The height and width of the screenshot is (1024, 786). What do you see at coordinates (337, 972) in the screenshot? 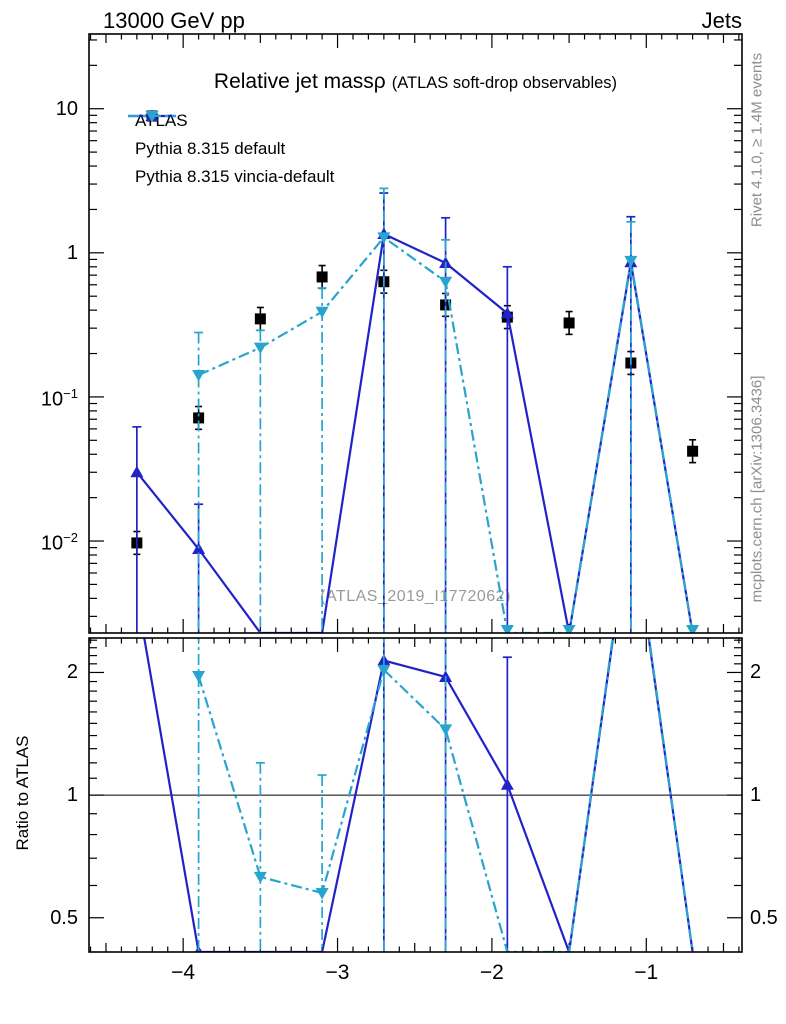
I see `x-axis-tick-label: −3` at bounding box center [337, 972].